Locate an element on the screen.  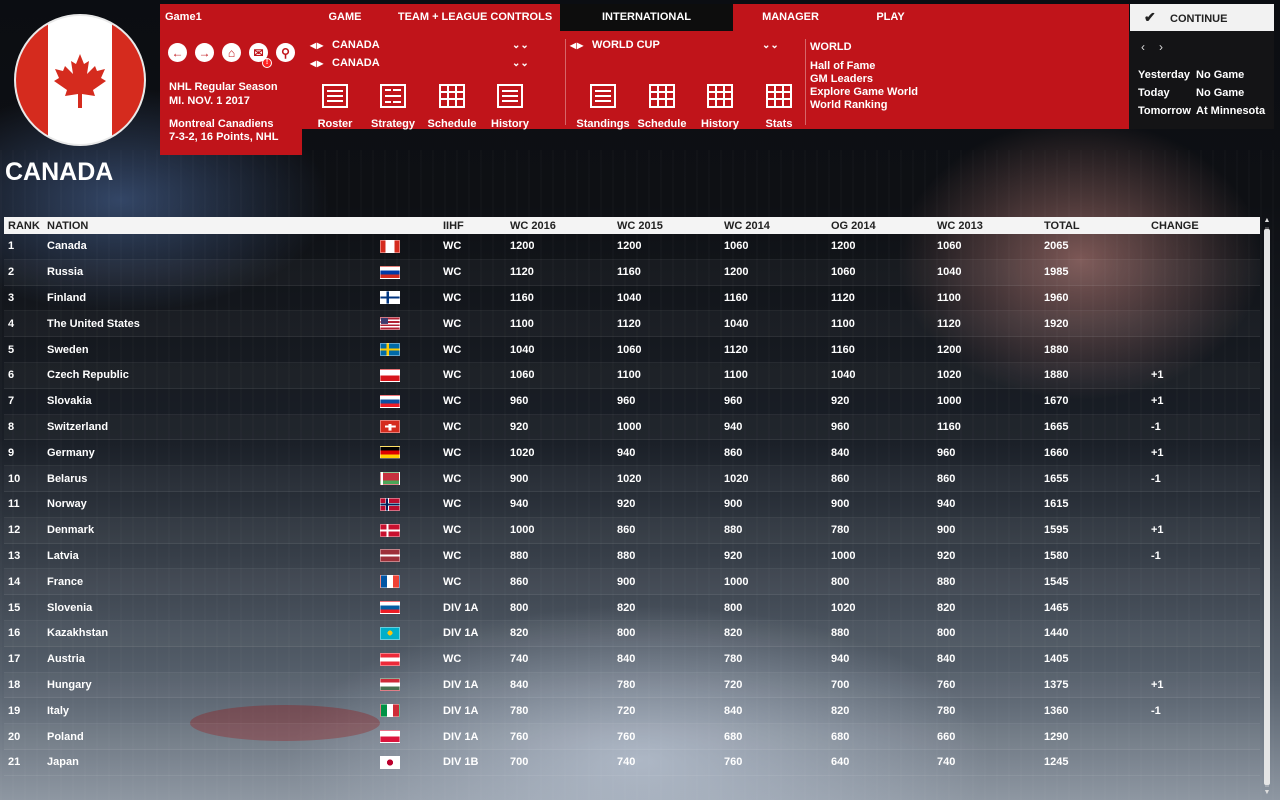
table-row: 14 France WC 860 900 1000 800 880 1545 is located at coordinates (632, 582).